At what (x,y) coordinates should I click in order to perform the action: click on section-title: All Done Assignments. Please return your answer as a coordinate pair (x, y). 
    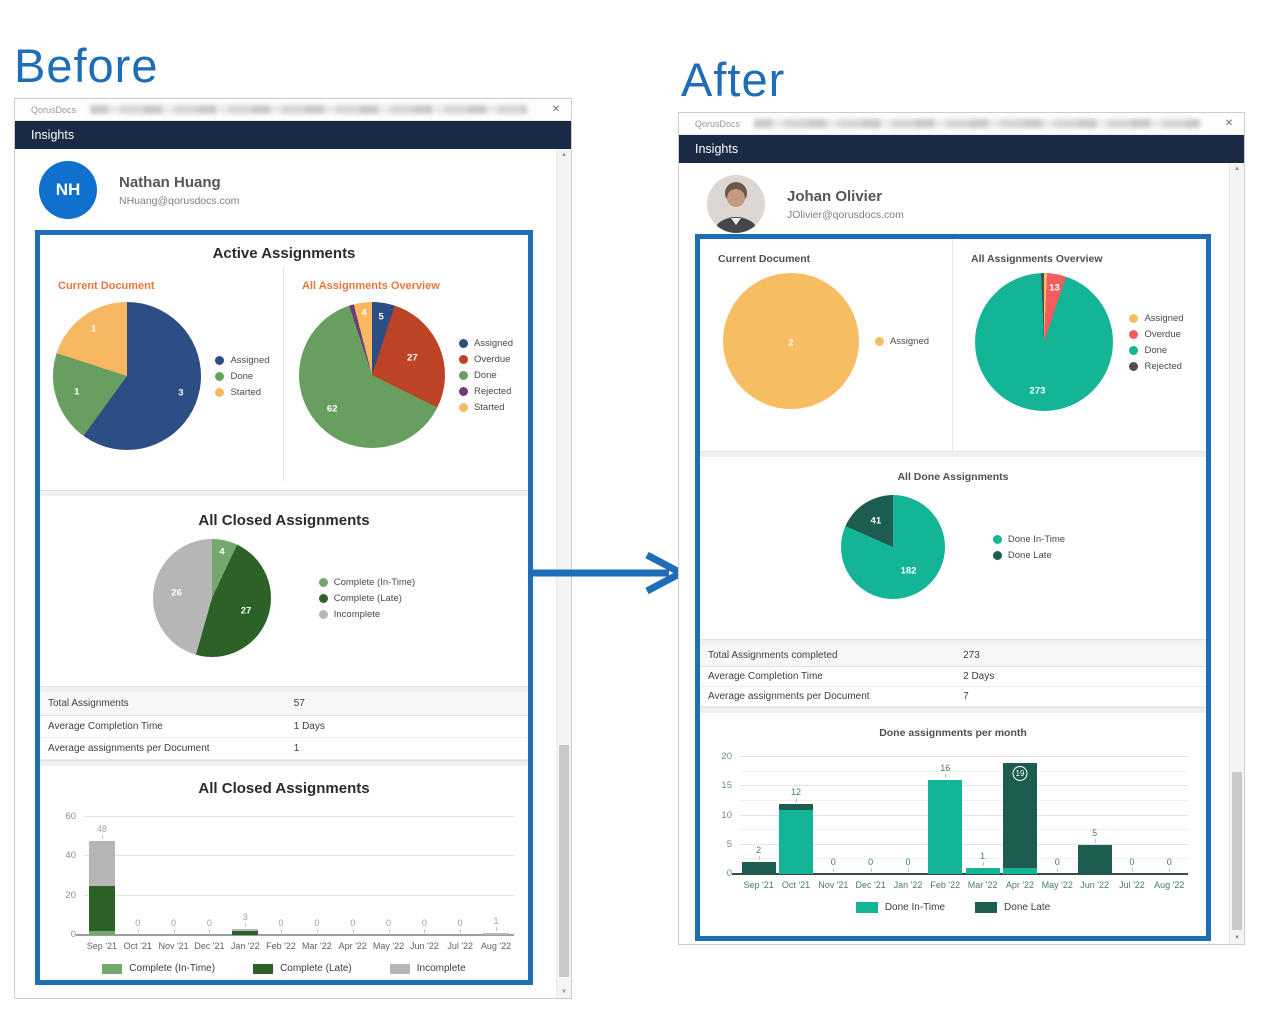
    Looking at the image, I should click on (953, 477).